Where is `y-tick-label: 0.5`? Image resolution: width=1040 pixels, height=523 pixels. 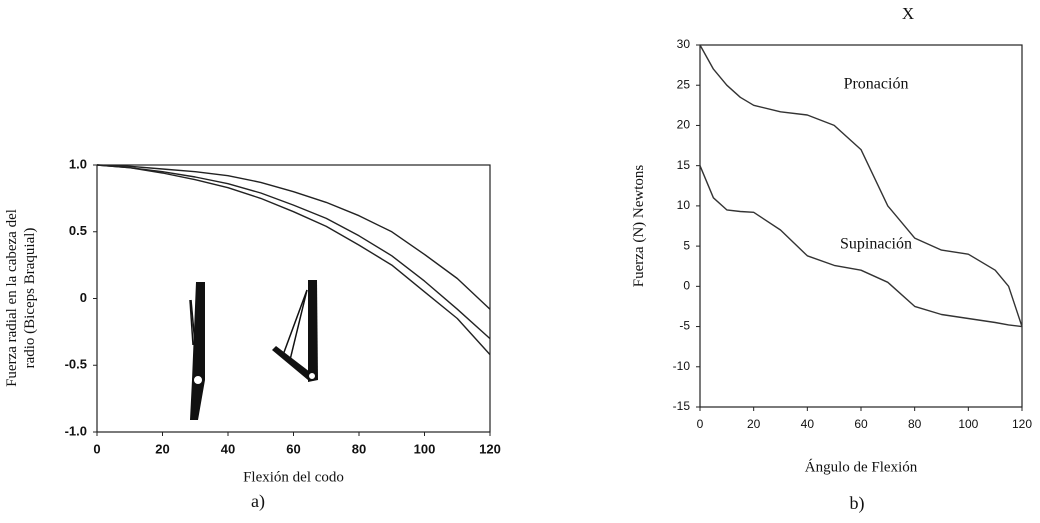 y-tick-label: 0.5 is located at coordinates (78, 230).